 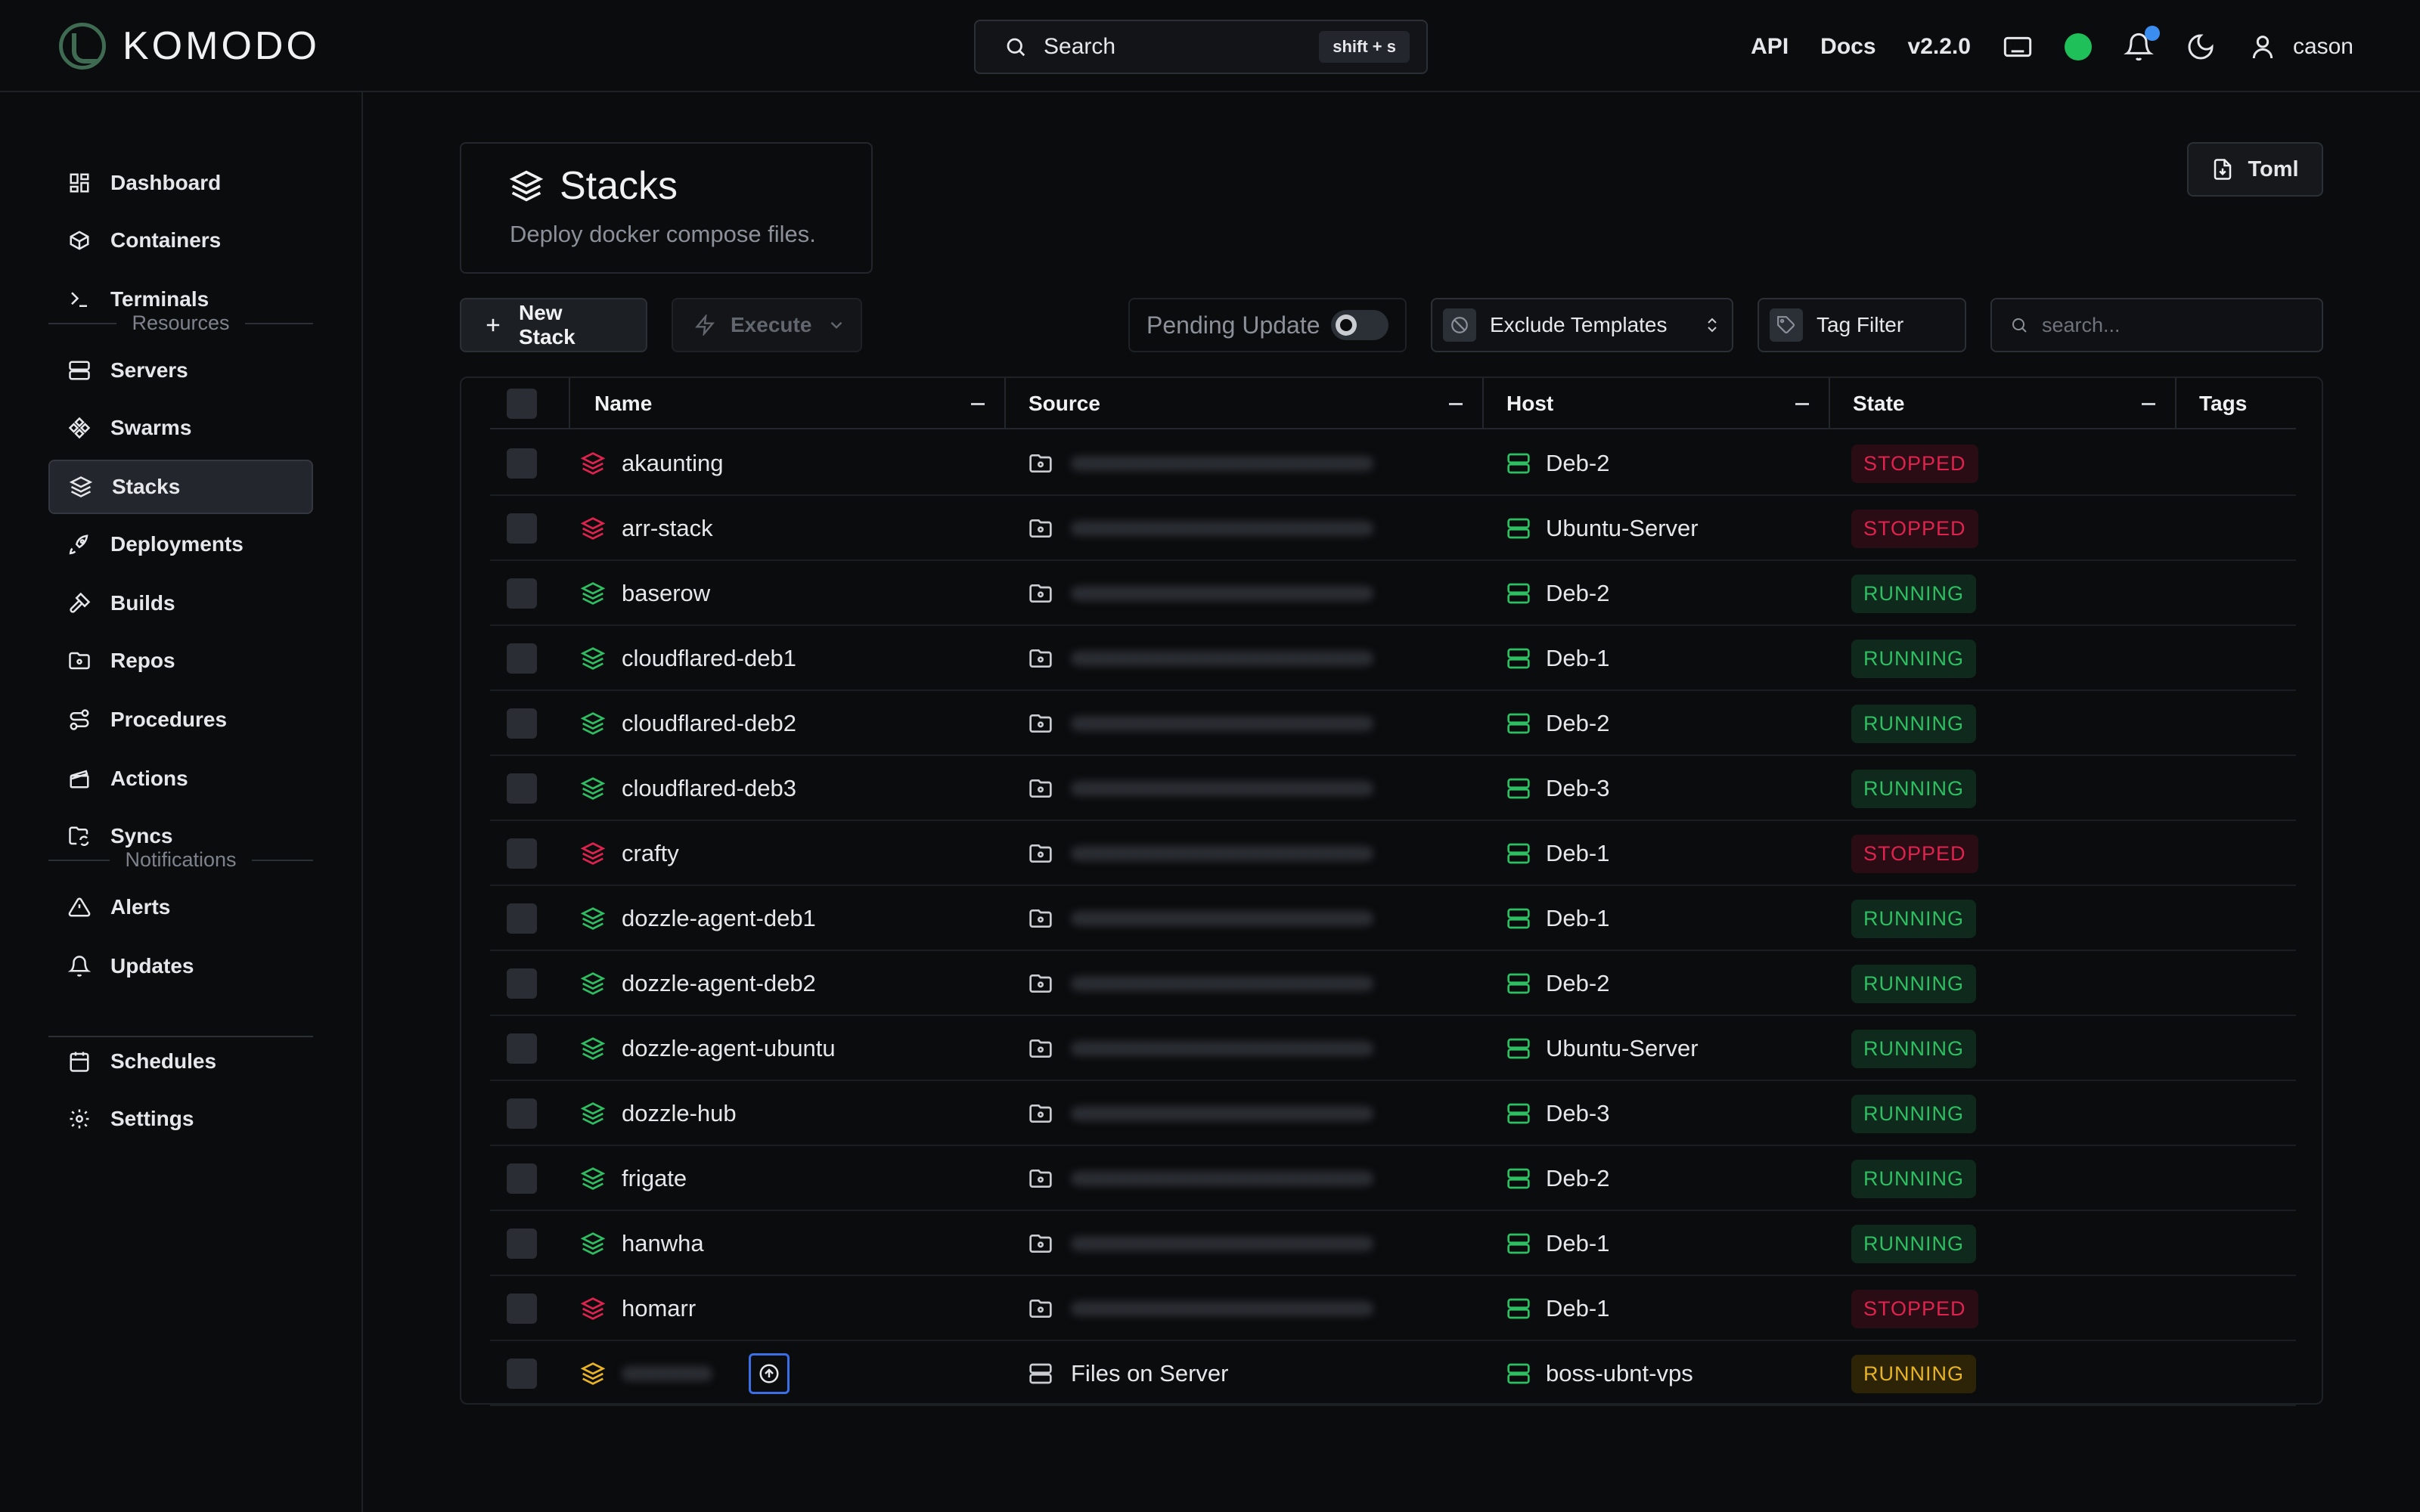 I want to click on stack-name-cell: cloudflared-deb1, so click(x=688, y=658).